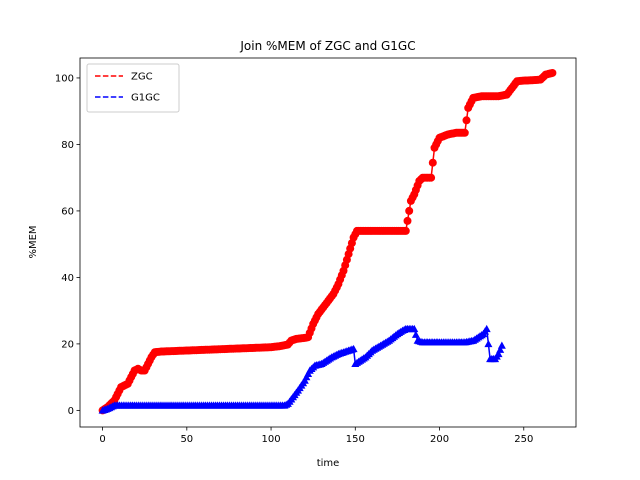  What do you see at coordinates (271, 439) in the screenshot?
I see `x-tick-label: 100` at bounding box center [271, 439].